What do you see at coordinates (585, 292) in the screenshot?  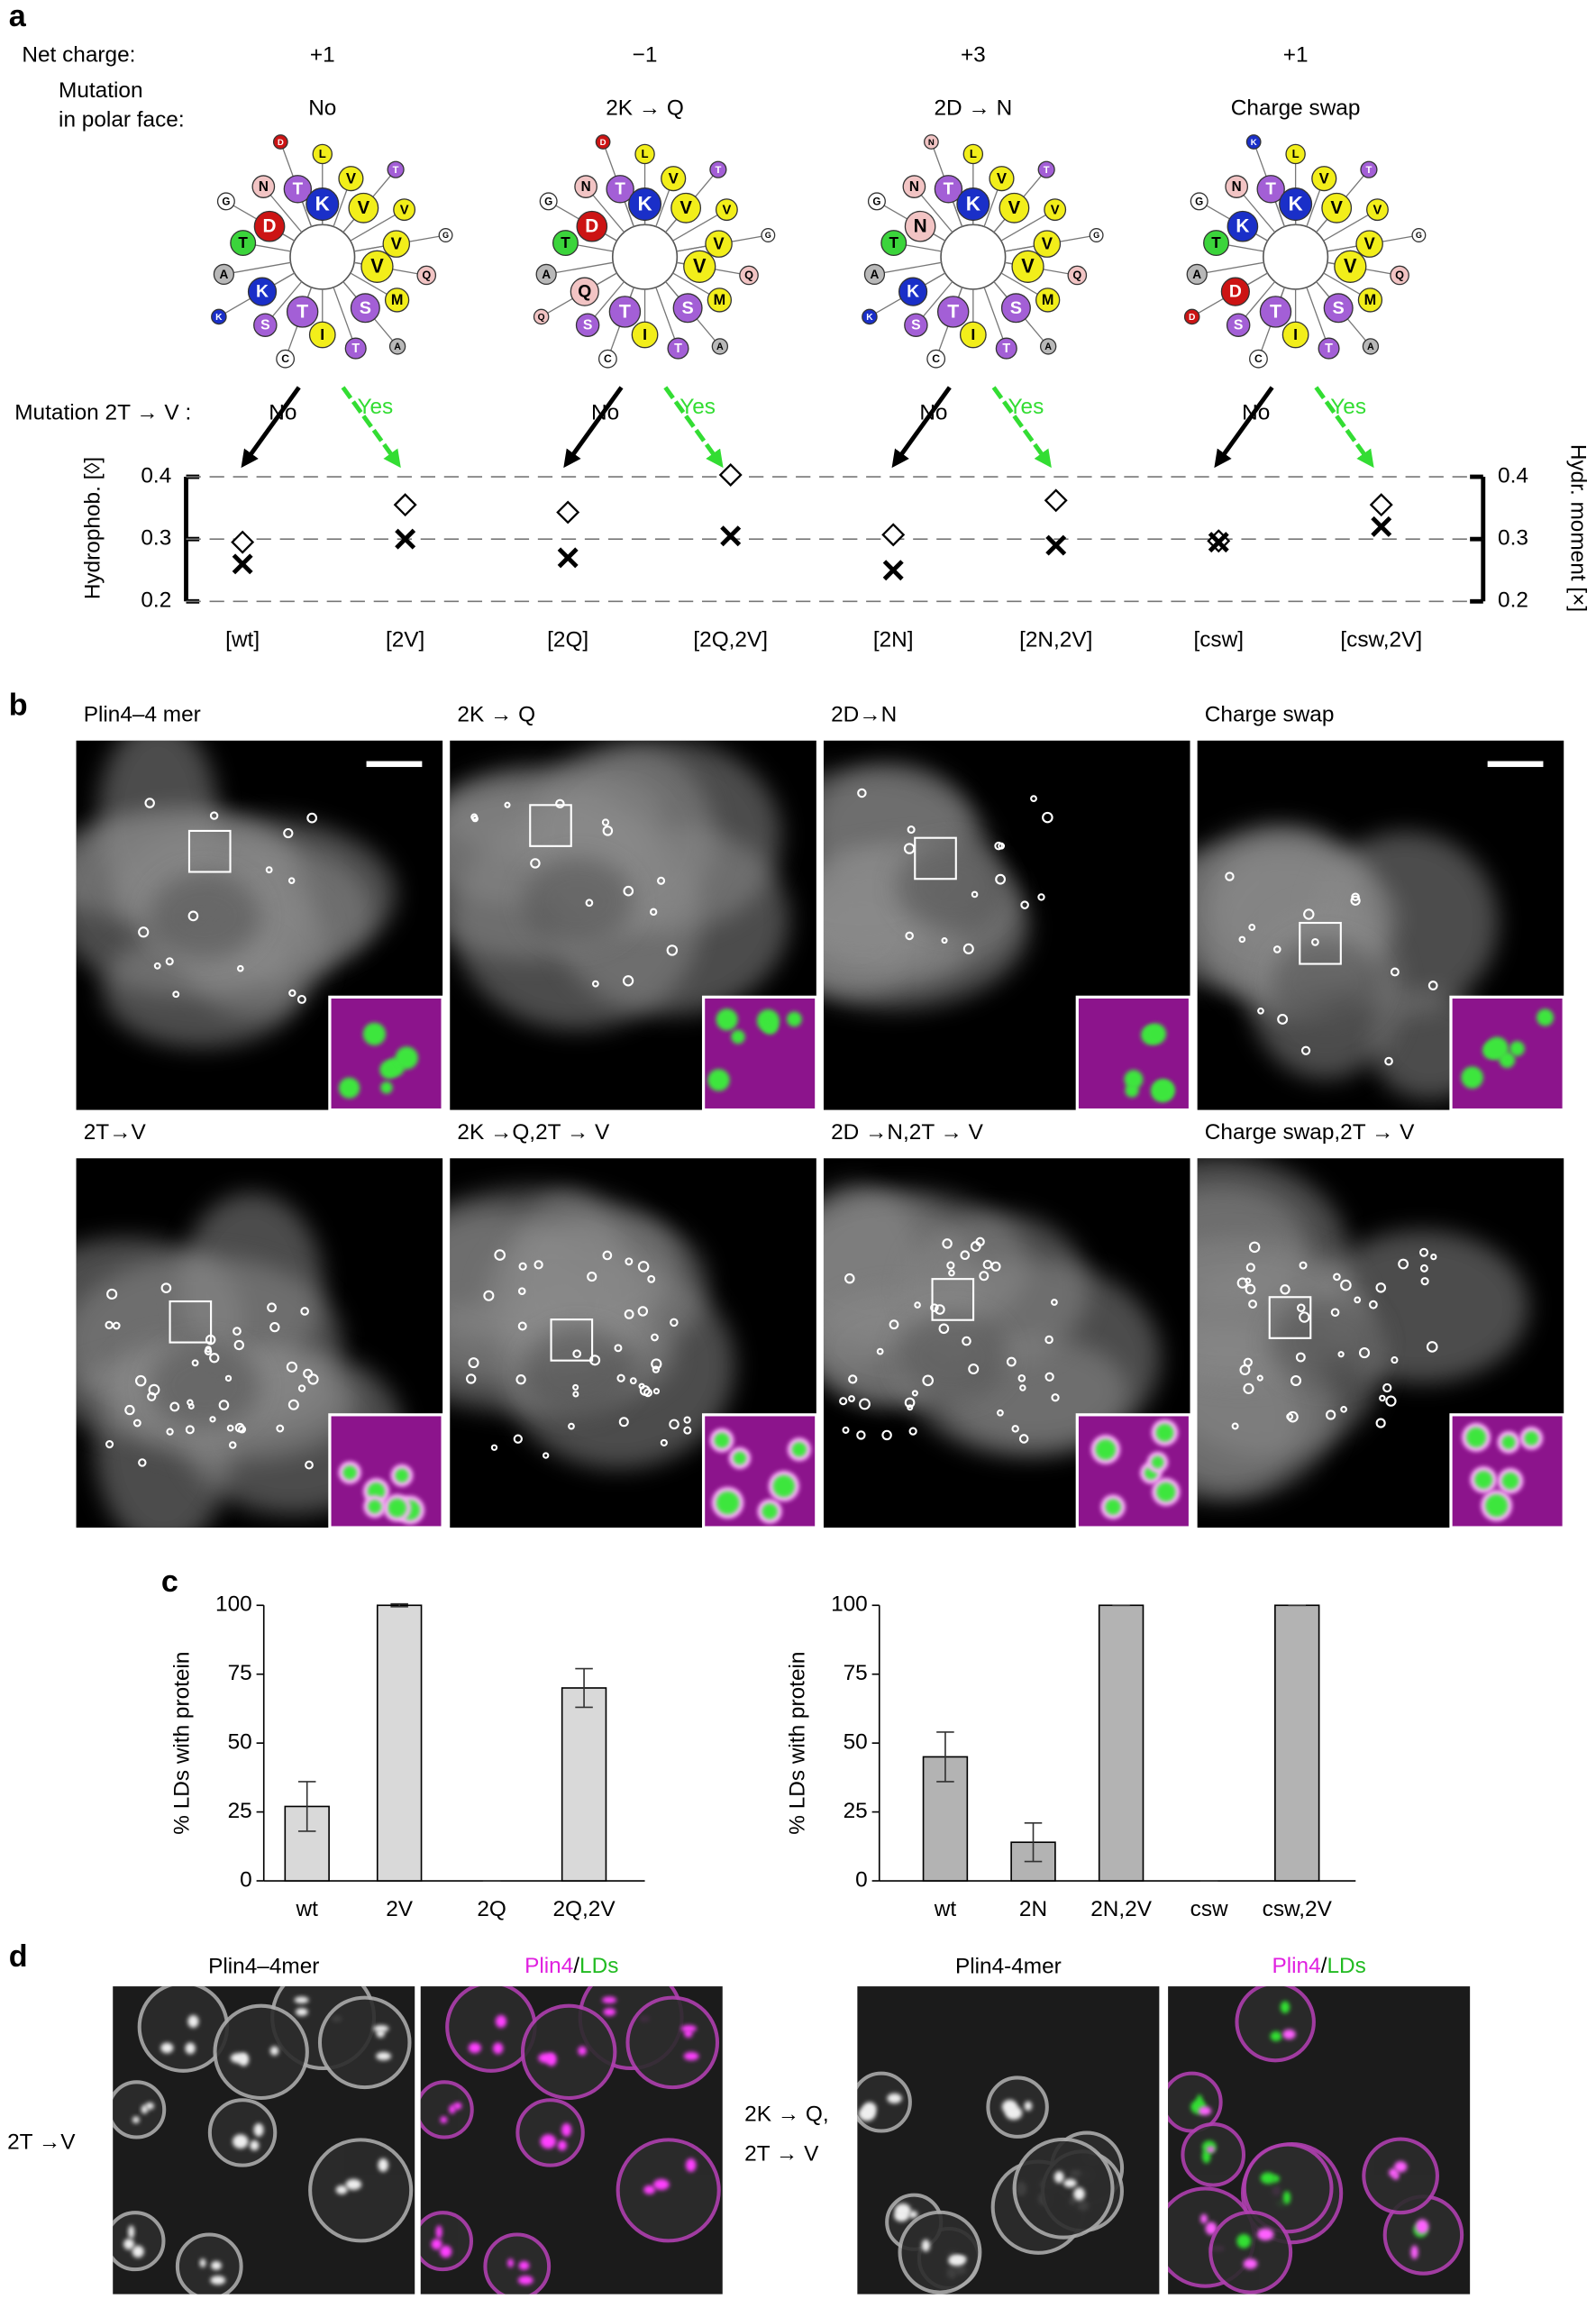 I see `residue-letter: Q` at bounding box center [585, 292].